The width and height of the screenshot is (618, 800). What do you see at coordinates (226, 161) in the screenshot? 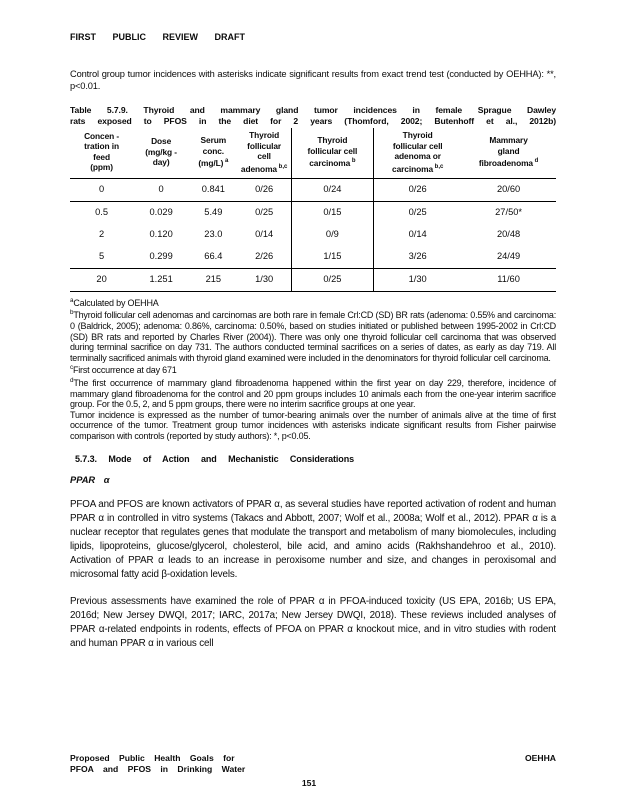
I see `footnote-reference: a` at bounding box center [226, 161].